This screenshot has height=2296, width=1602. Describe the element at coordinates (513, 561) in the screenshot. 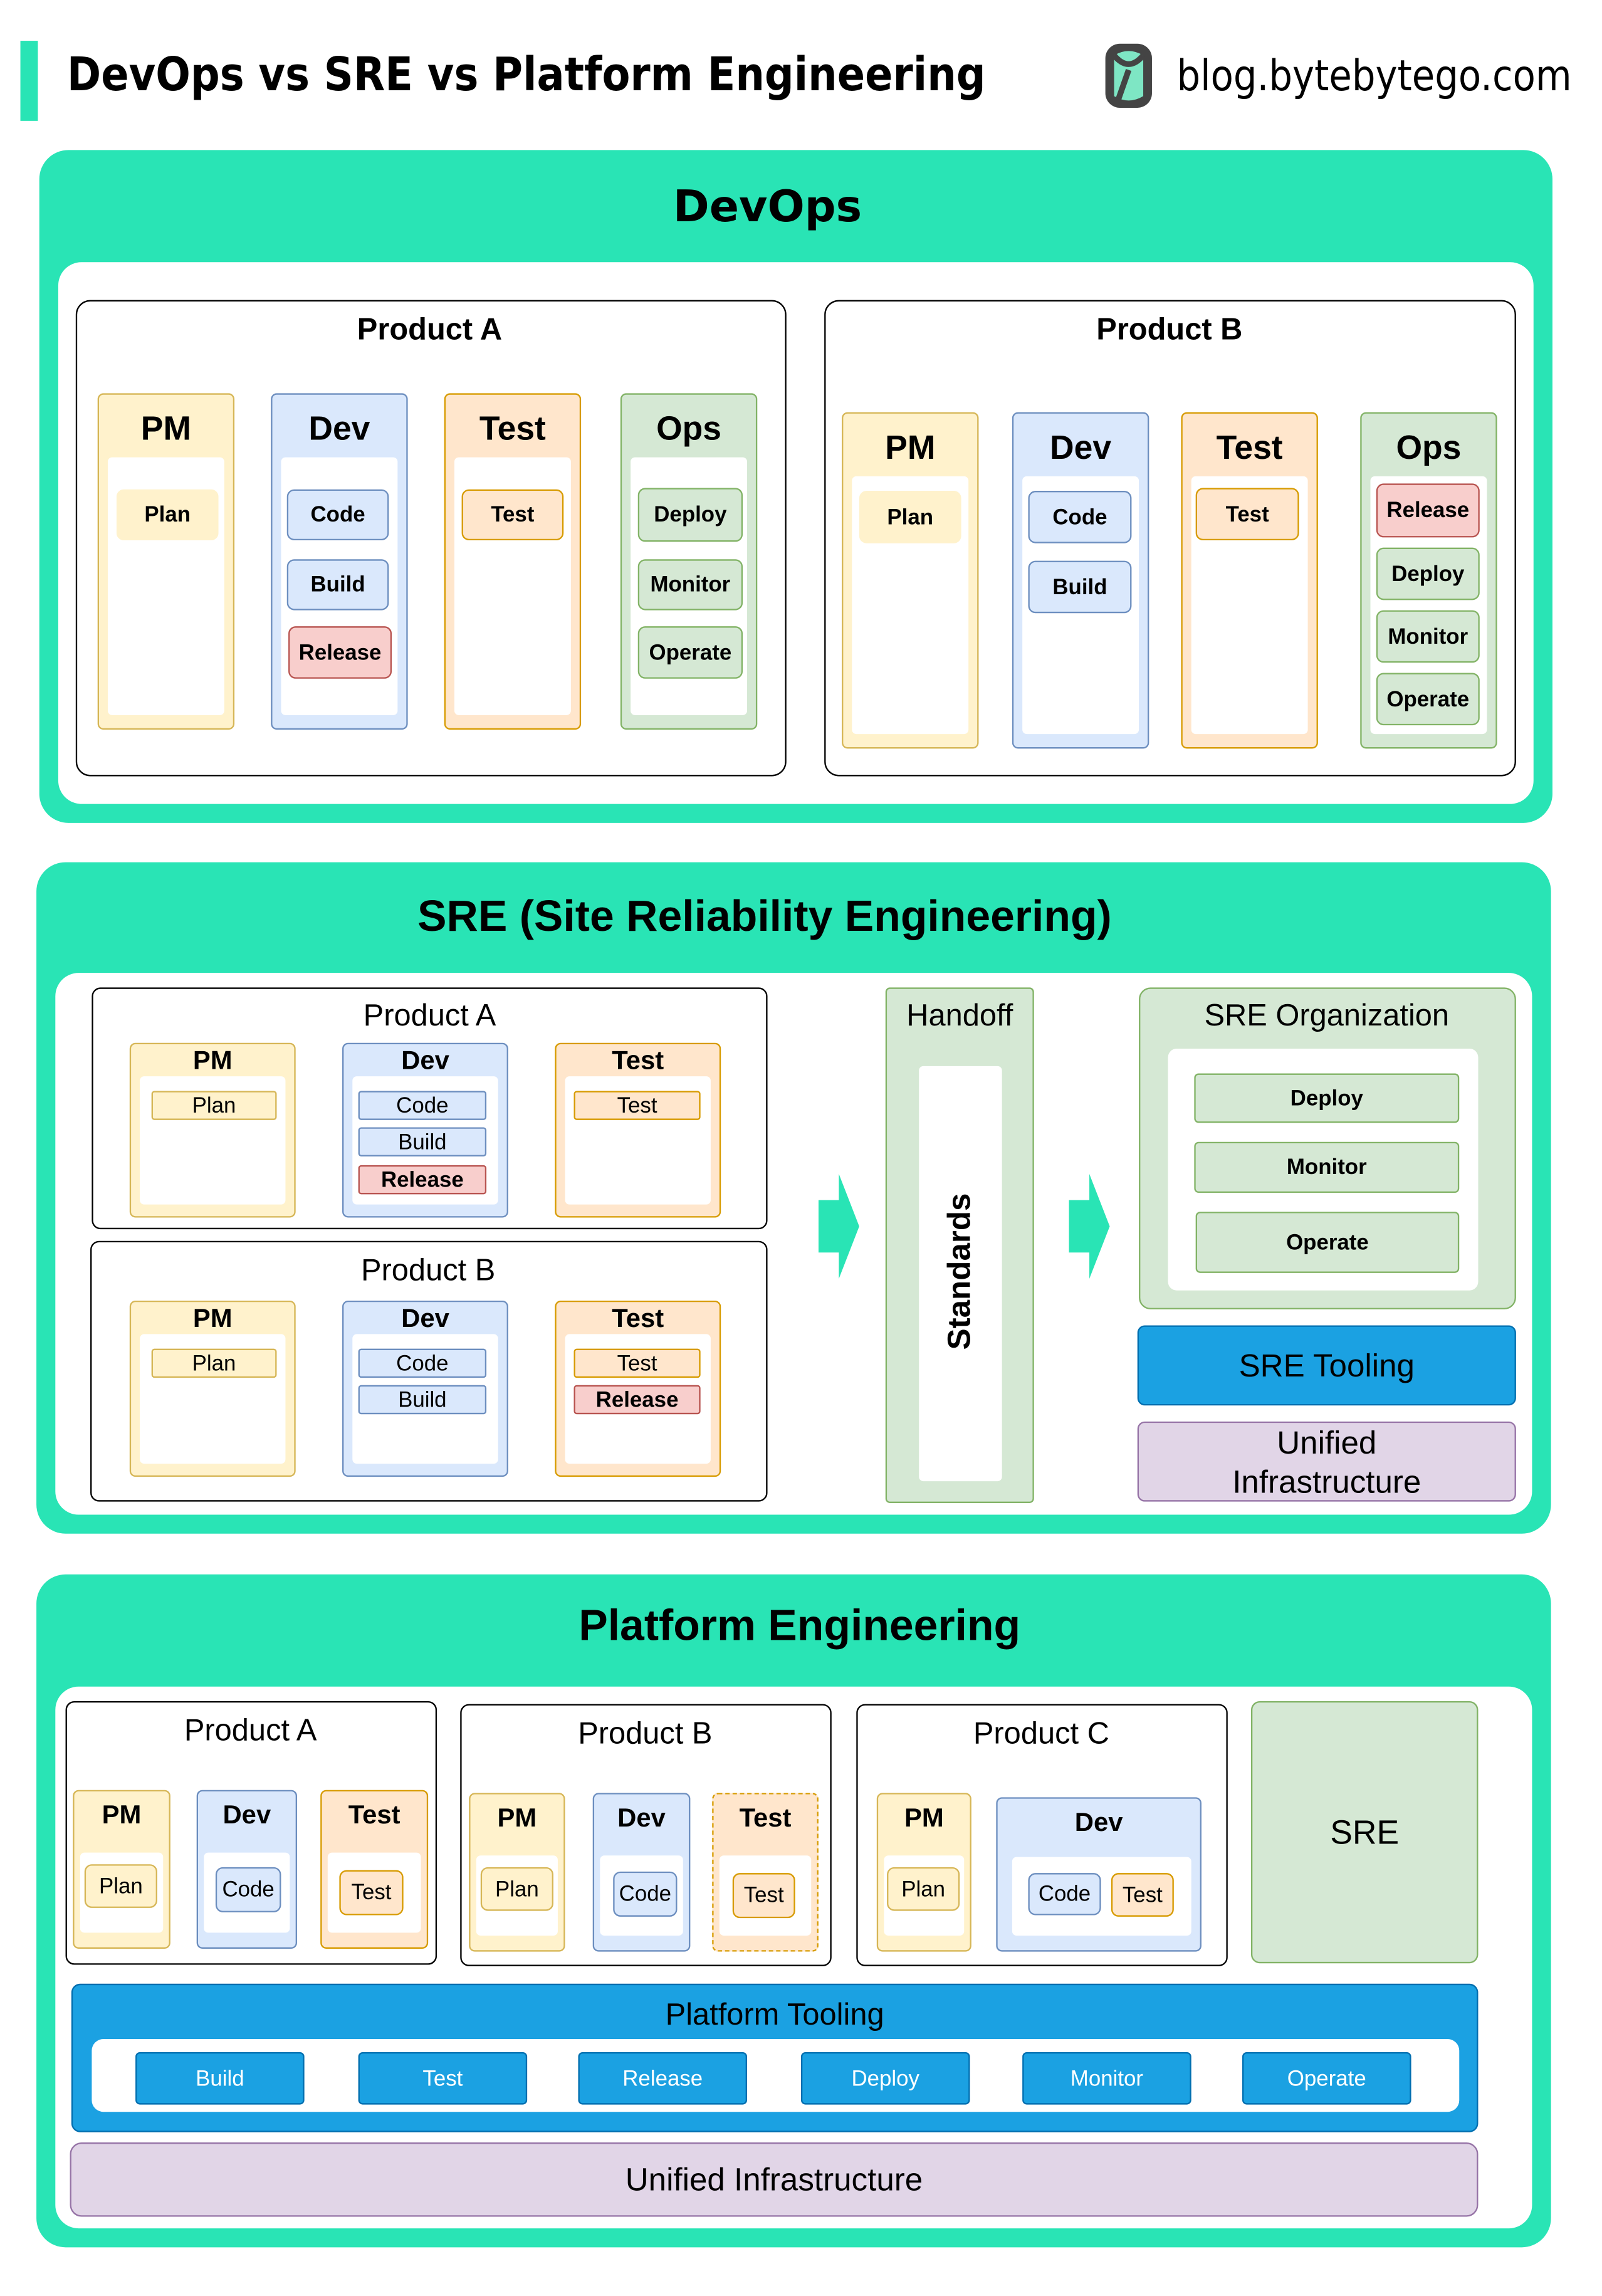

I see `devops-a-test-column: Test` at that location.